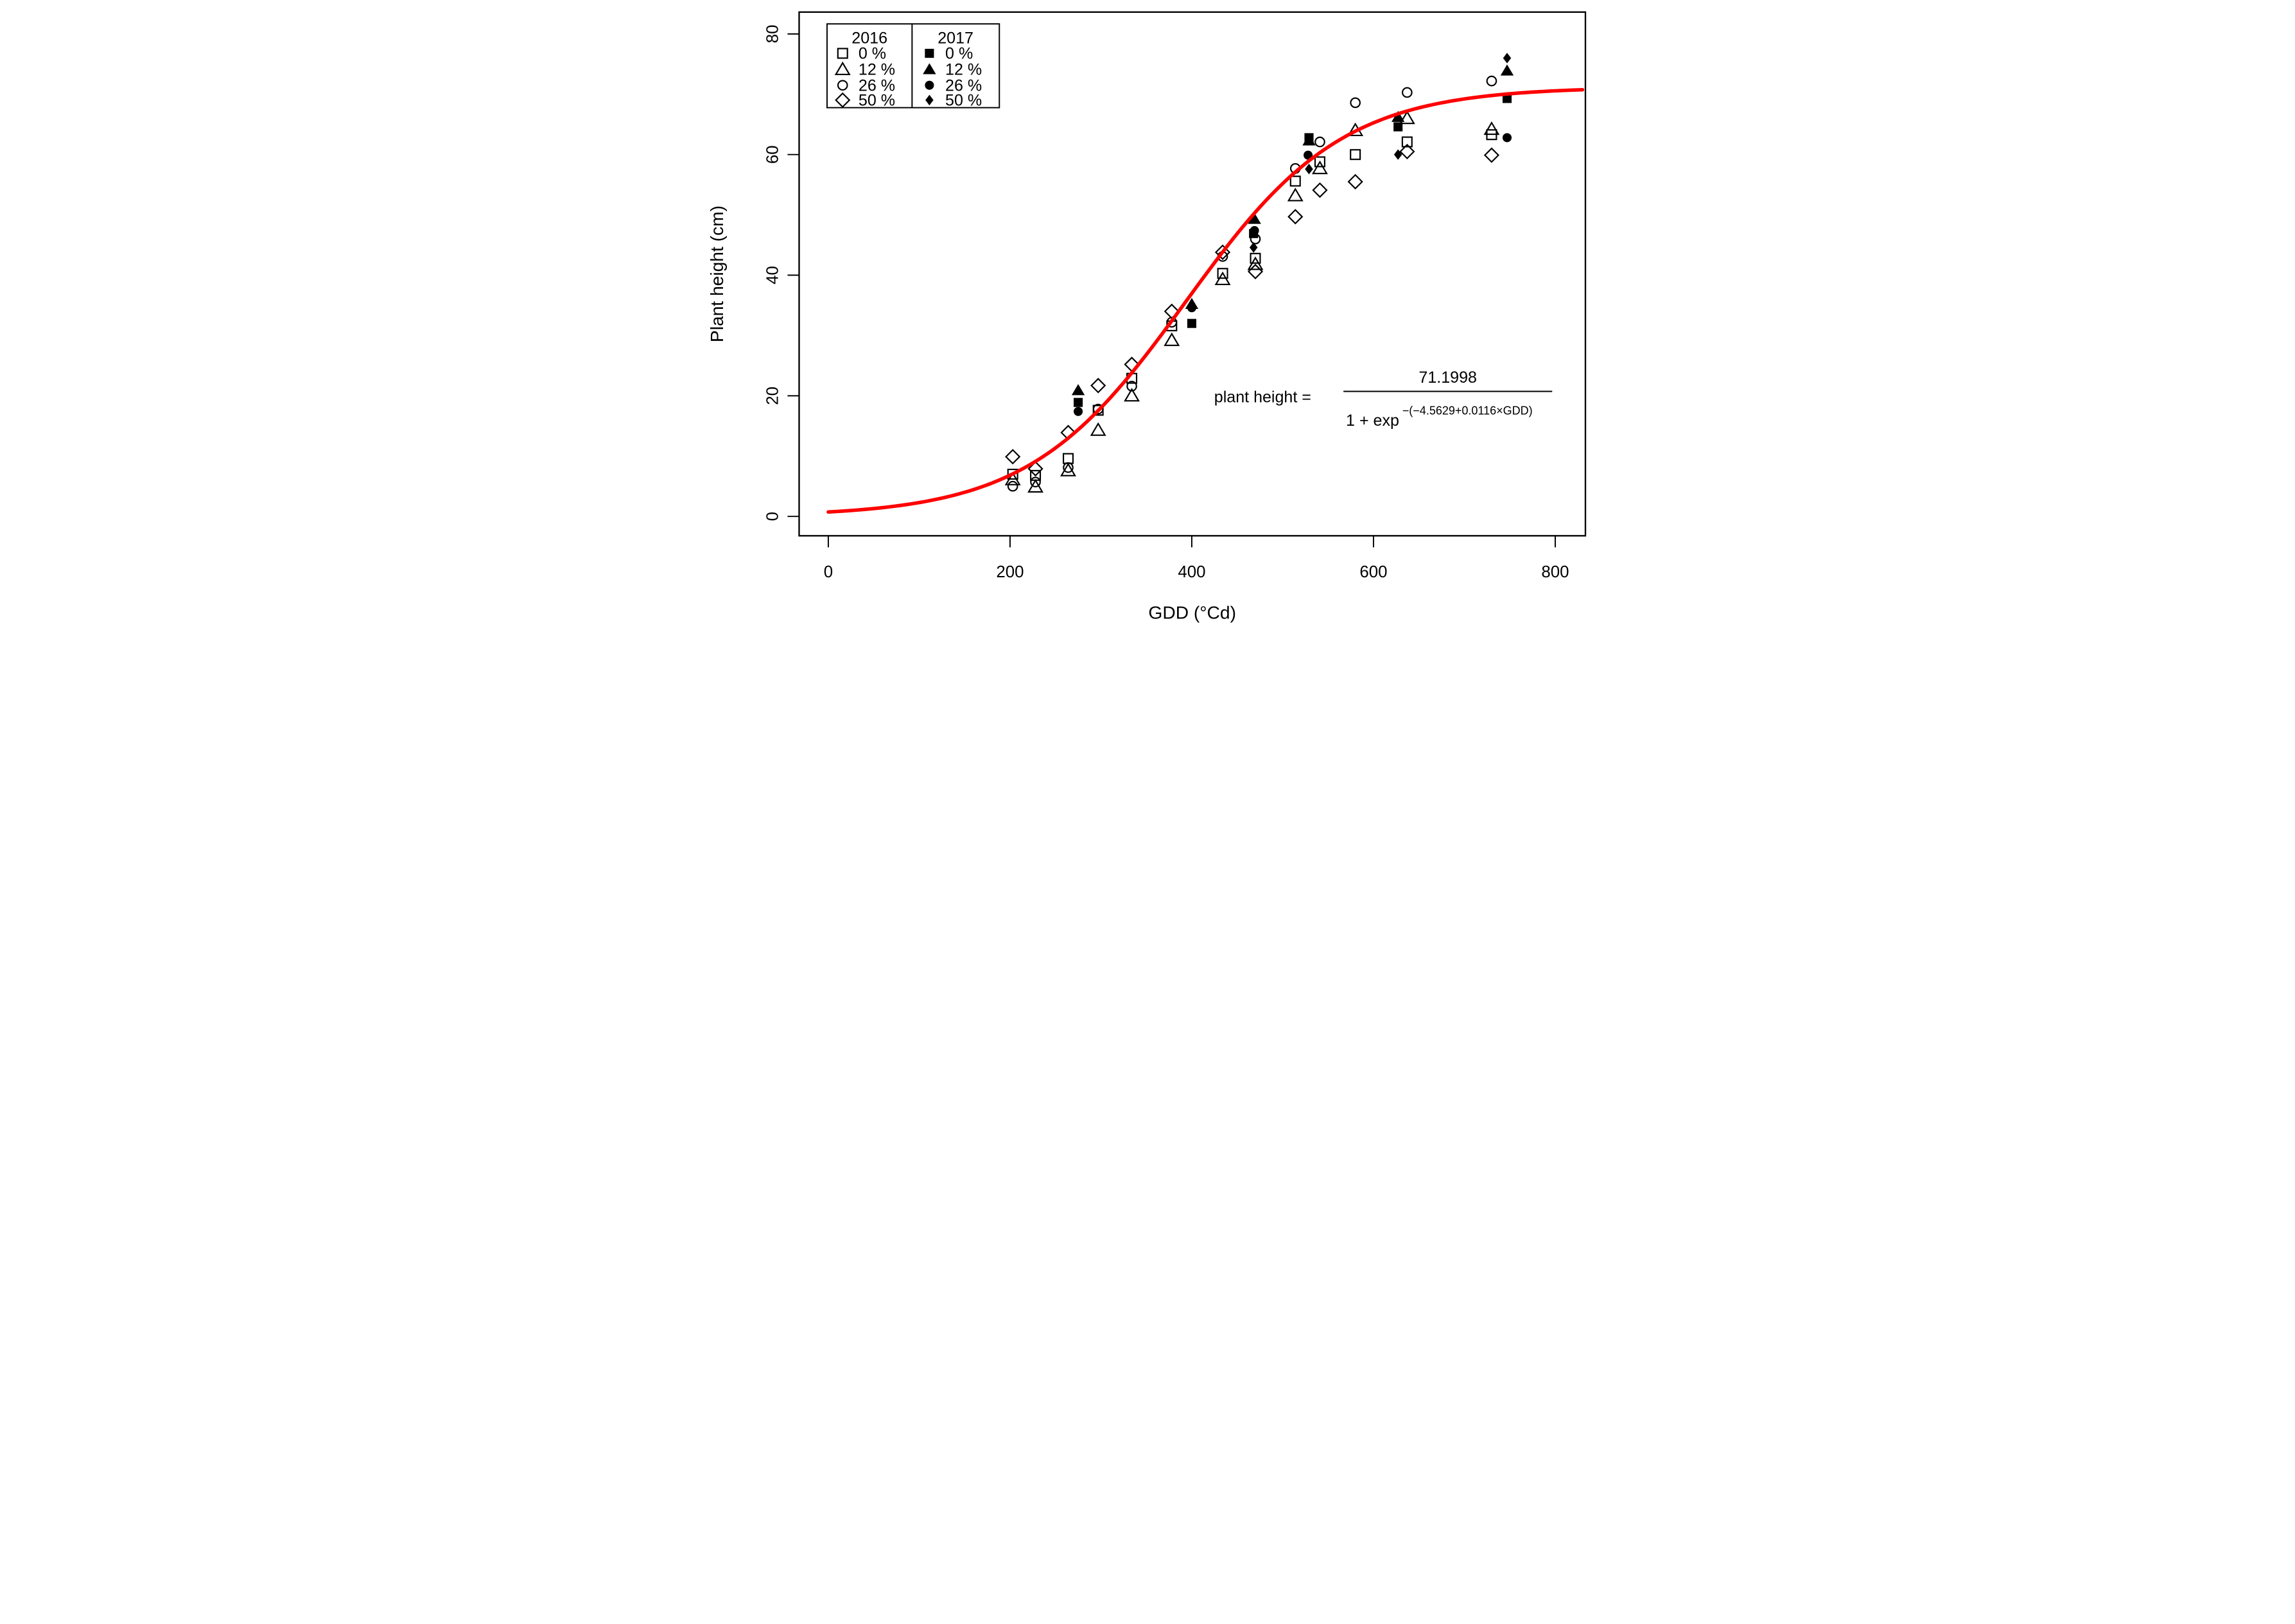 This screenshot has height=1624, width=2295. I want to click on series-2016-26%, so click(1252, 283).